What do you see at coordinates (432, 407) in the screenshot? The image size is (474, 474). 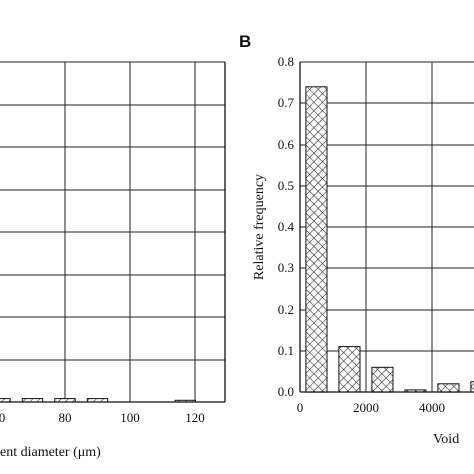 I see `x-tick-4000: 4000` at bounding box center [432, 407].